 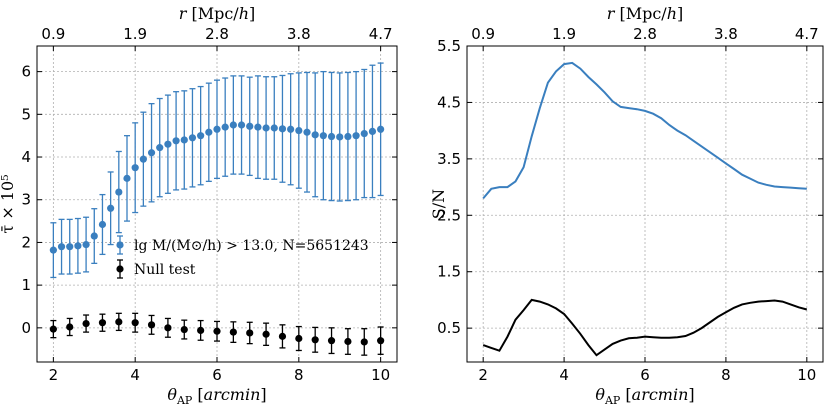 What do you see at coordinates (449, 102) in the screenshot?
I see `y-tick-label: 4.5` at bounding box center [449, 102].